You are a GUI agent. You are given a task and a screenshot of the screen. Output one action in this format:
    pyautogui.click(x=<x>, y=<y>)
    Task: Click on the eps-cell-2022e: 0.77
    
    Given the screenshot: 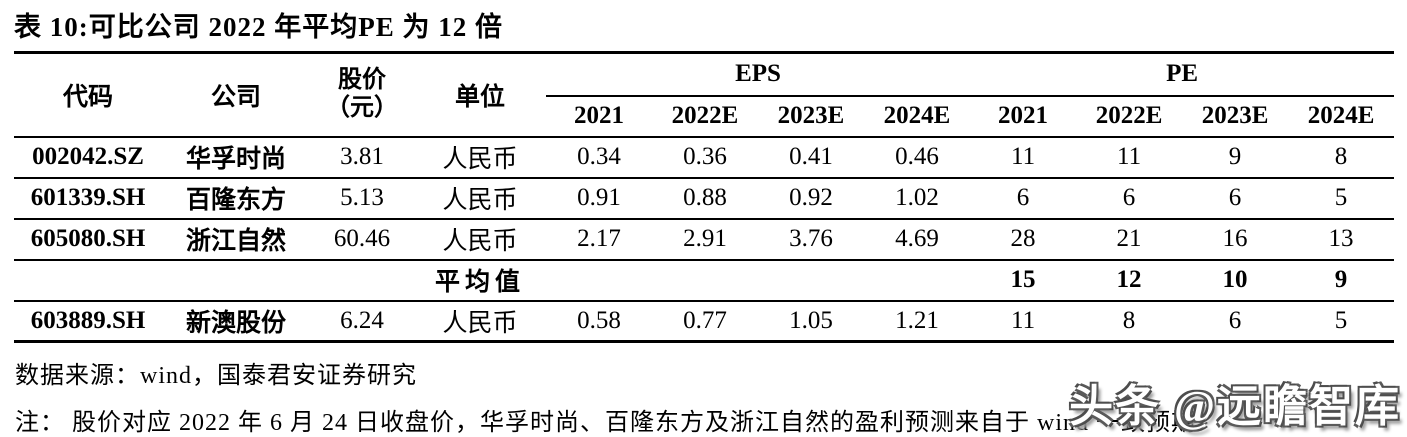 What is the action you would take?
    pyautogui.click(x=705, y=320)
    